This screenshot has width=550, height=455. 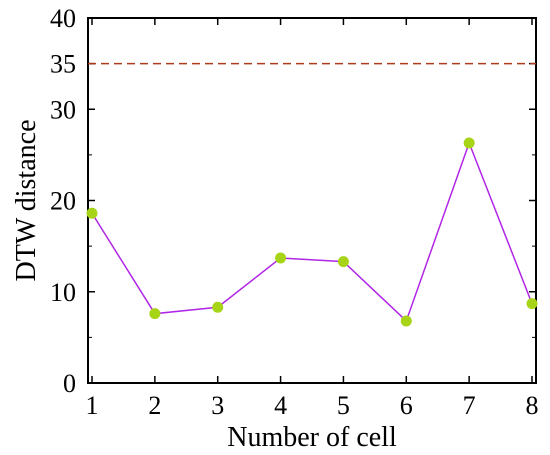 I want to click on x-tick-label: 3, so click(x=217, y=405).